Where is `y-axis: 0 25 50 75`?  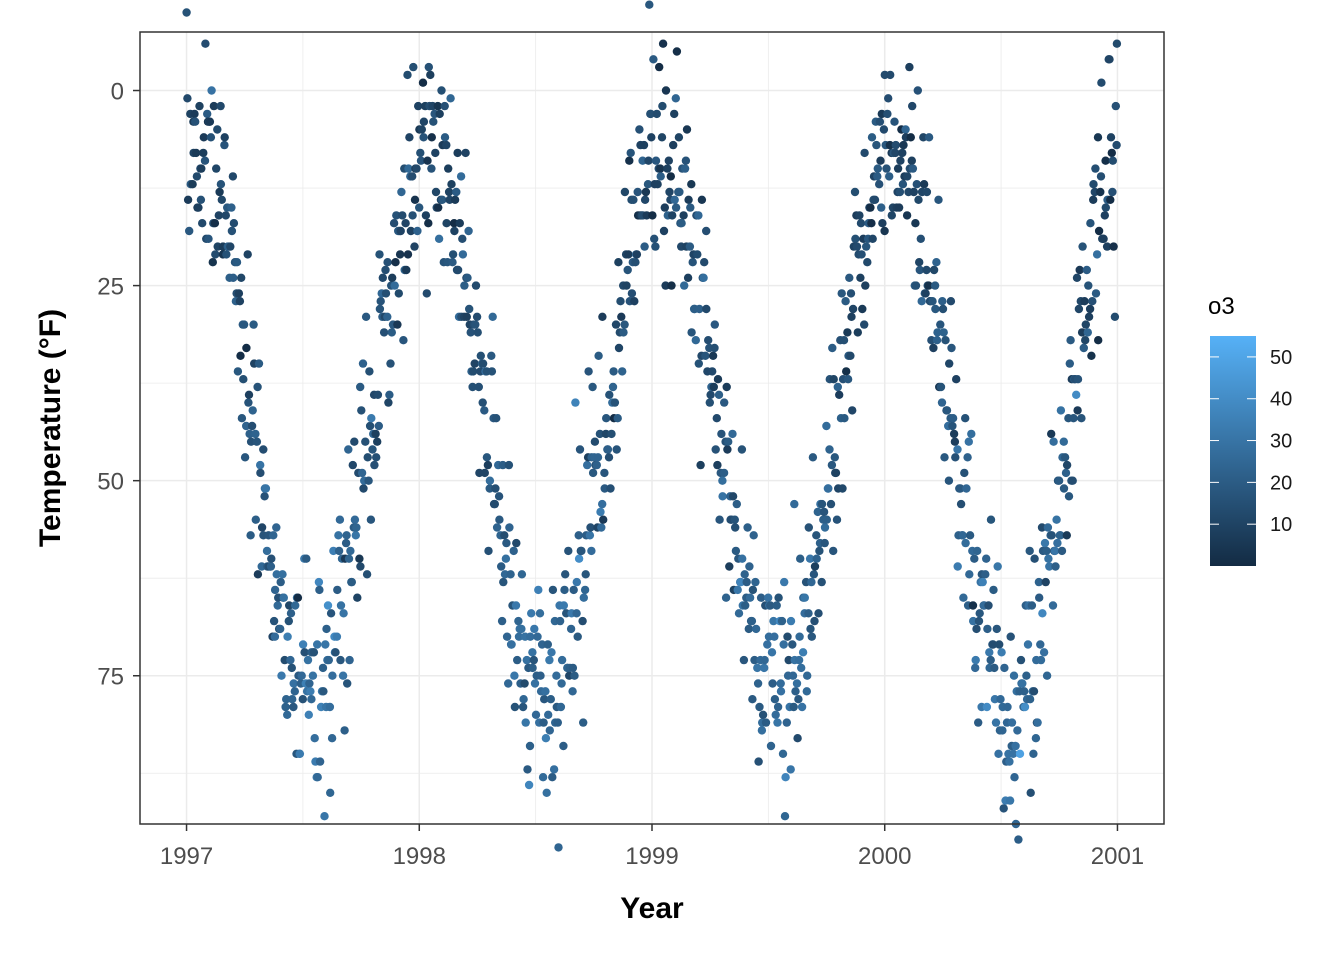
y-axis: 0 25 50 75 is located at coordinates (118, 385).